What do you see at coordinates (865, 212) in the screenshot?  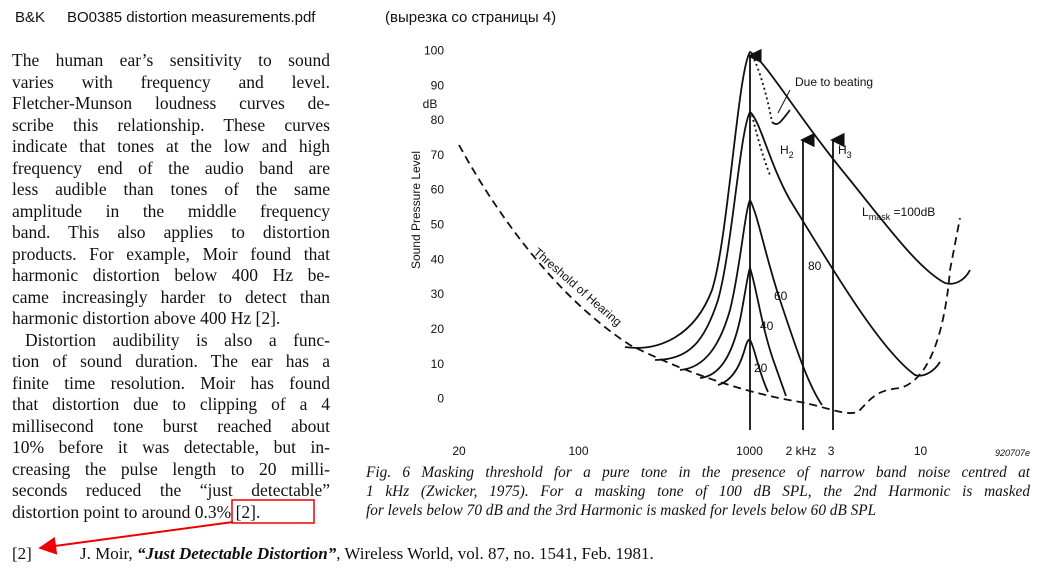 I see `l: L` at bounding box center [865, 212].